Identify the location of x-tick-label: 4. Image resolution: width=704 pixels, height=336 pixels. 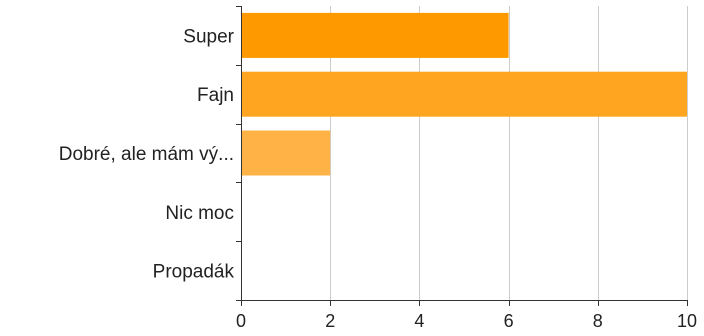
(419, 321).